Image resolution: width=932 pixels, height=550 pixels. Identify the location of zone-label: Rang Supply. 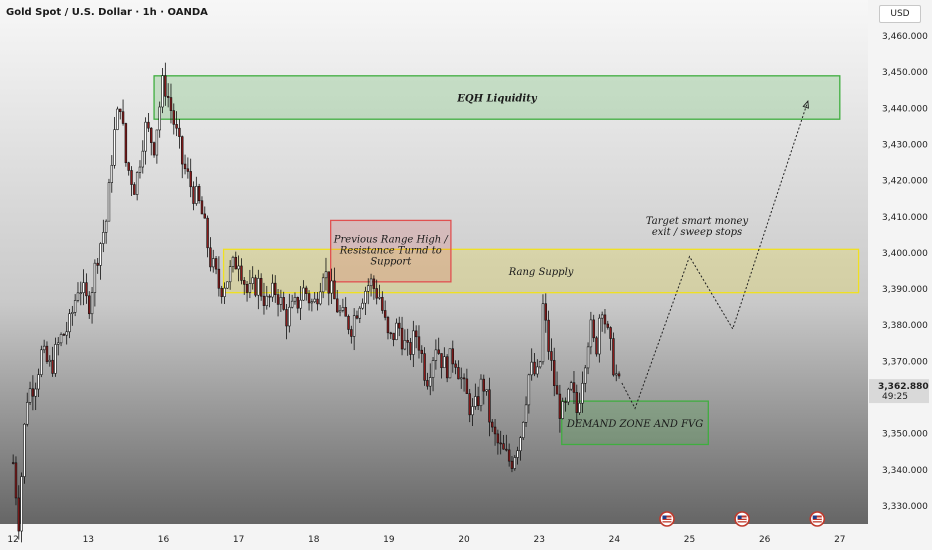
(541, 272).